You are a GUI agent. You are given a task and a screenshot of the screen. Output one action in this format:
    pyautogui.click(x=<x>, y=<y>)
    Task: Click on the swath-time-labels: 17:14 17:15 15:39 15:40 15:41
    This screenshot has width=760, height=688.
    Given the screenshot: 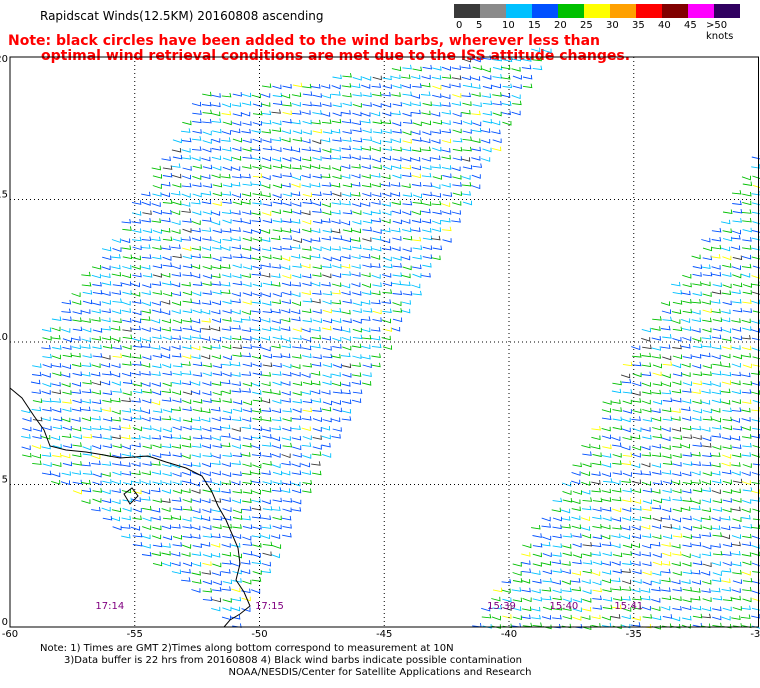 What is the action you would take?
    pyautogui.click(x=369, y=606)
    